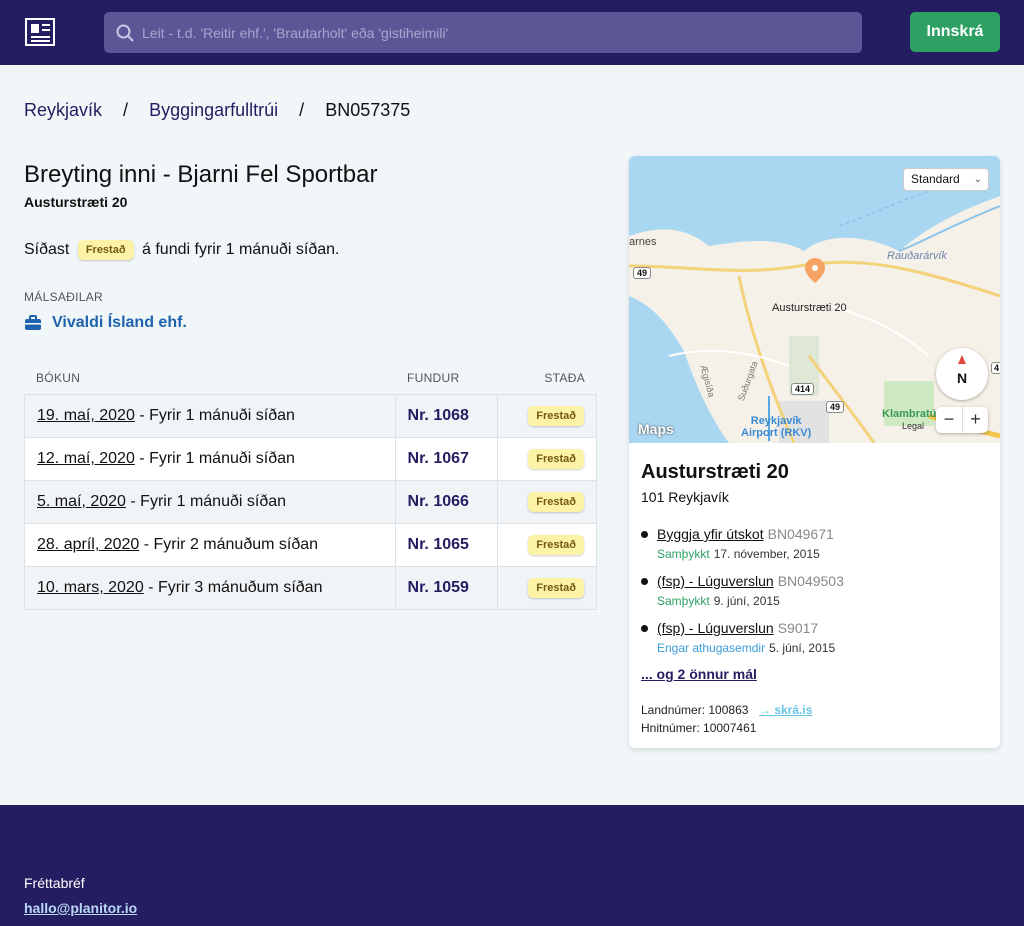 Image resolution: width=1024 pixels, height=926 pixels. I want to click on zoom-in-button: +, so click(975, 420).